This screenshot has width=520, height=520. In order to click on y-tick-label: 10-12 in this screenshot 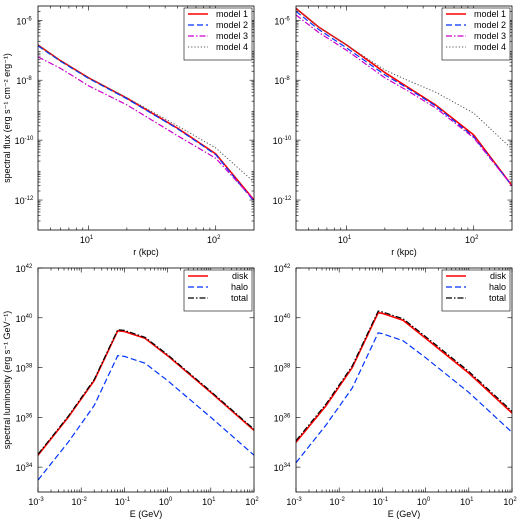, I will do `click(24, 201)`.